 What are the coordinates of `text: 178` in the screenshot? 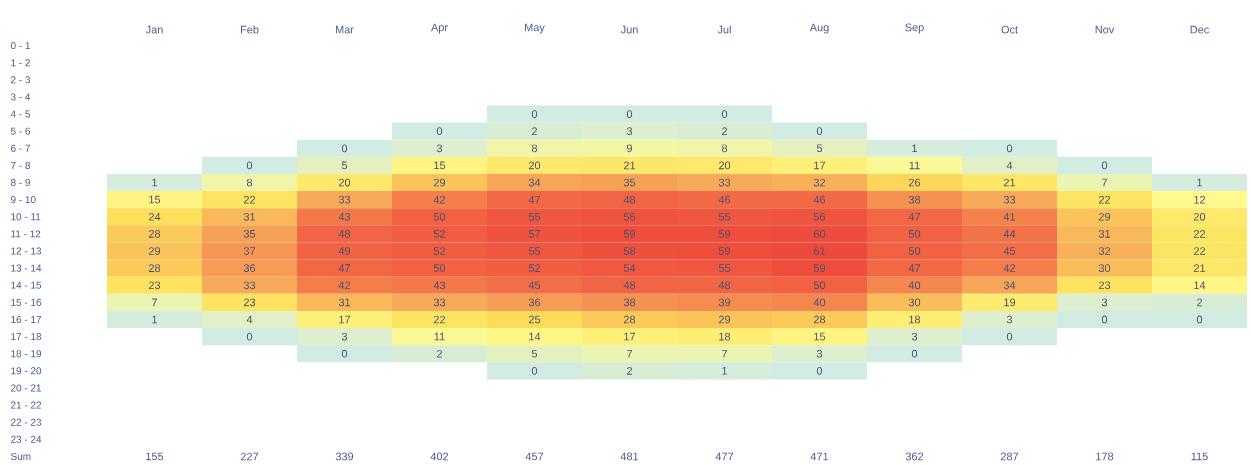 It's located at (1105, 456).